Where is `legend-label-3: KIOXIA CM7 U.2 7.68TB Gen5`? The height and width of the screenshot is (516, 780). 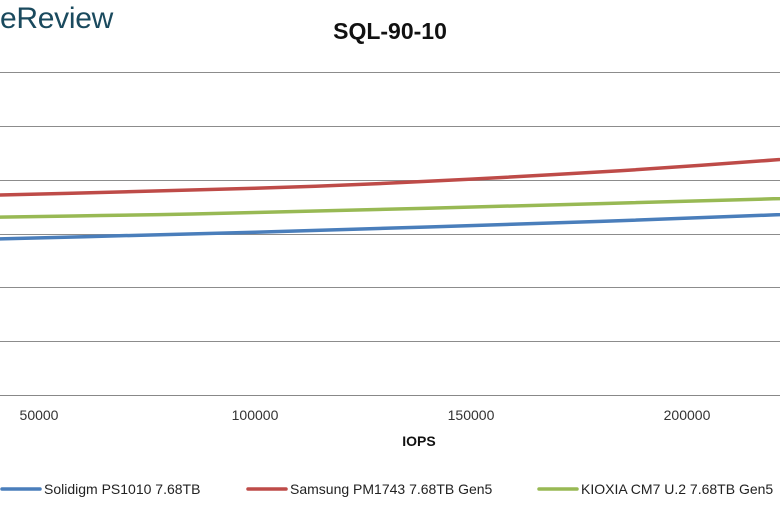
legend-label-3: KIOXIA CM7 U.2 7.68TB Gen5 is located at coordinates (677, 489).